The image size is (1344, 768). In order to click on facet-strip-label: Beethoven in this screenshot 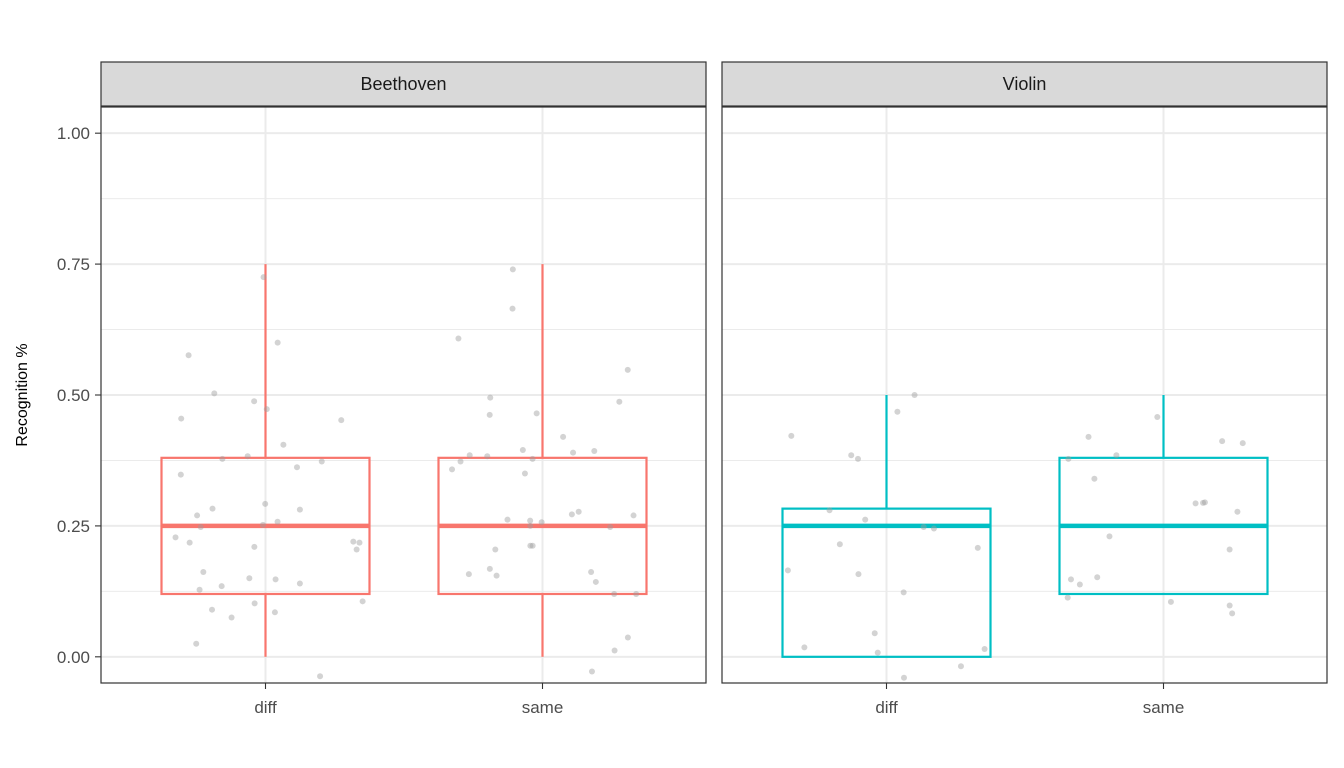, I will do `click(403, 84)`.